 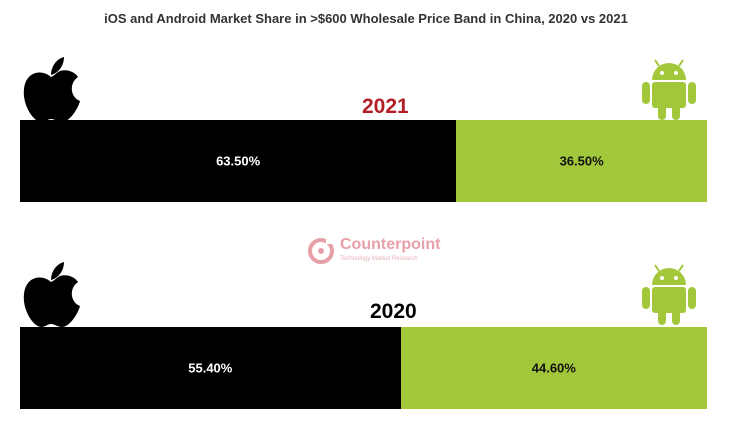 I want to click on watermark-name: Counterpoint, so click(x=390, y=244).